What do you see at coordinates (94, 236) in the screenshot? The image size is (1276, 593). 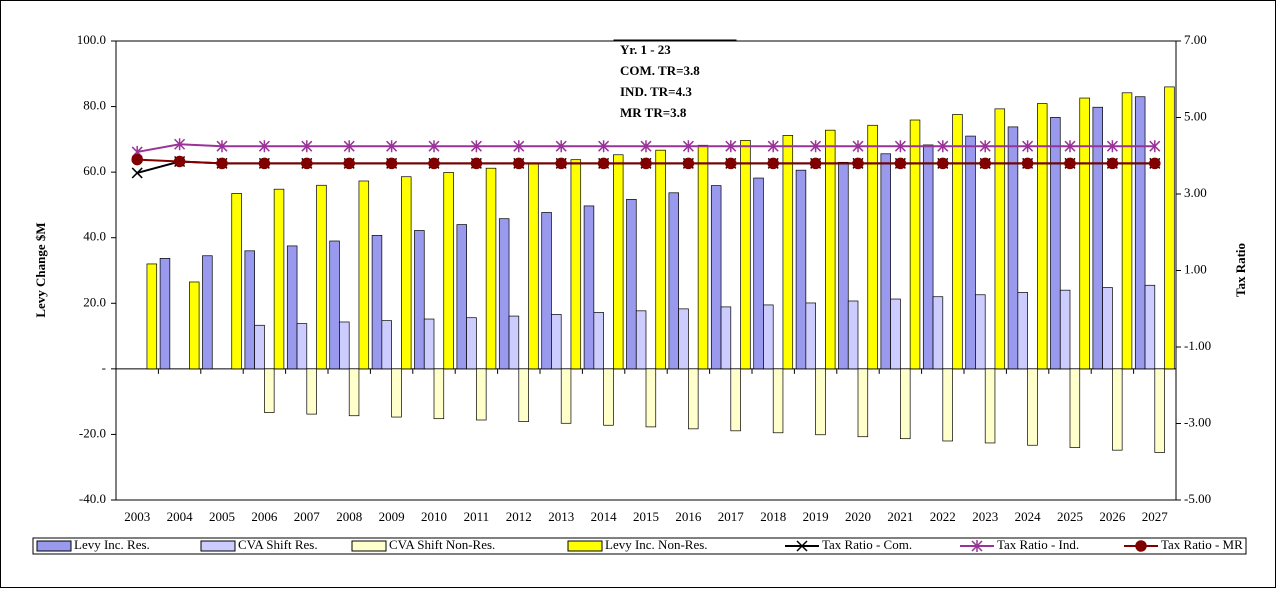 I see `y-tick-label: 40.0` at bounding box center [94, 236].